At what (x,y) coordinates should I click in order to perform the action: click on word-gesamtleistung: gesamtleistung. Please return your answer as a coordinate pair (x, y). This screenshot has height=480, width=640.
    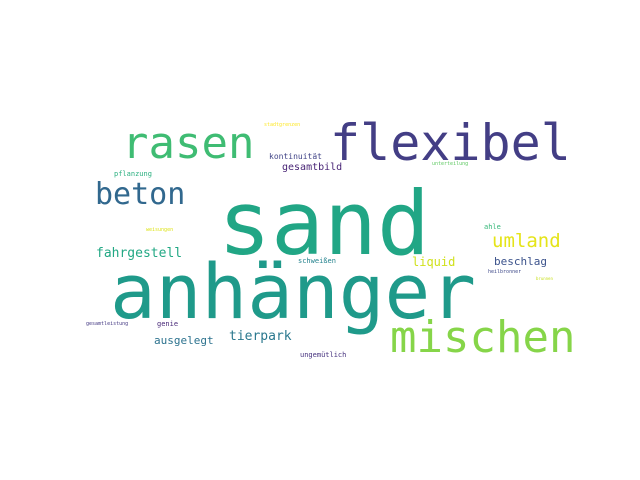
    Looking at the image, I should click on (107, 324).